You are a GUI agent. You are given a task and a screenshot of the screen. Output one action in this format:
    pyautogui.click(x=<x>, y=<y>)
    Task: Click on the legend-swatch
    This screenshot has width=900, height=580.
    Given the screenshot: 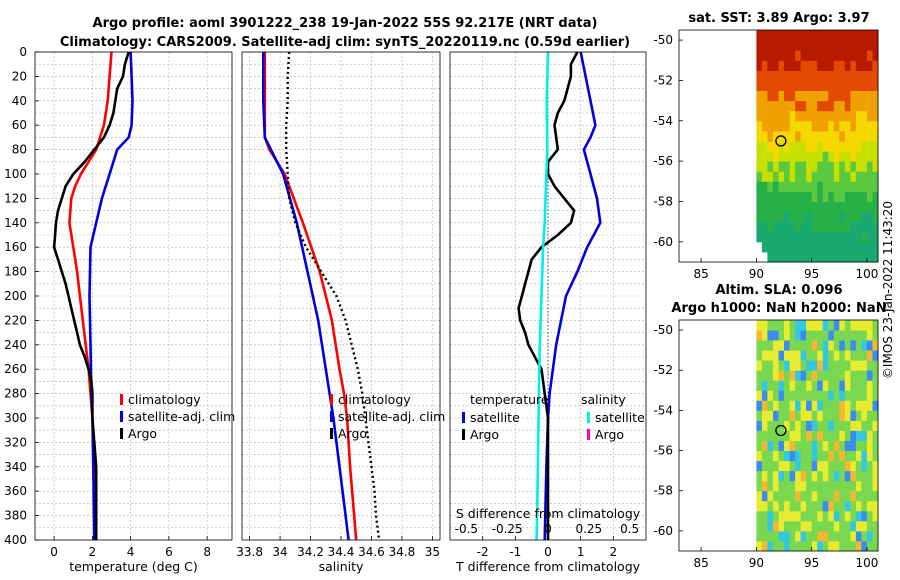 What is the action you would take?
    pyautogui.click(x=463, y=434)
    